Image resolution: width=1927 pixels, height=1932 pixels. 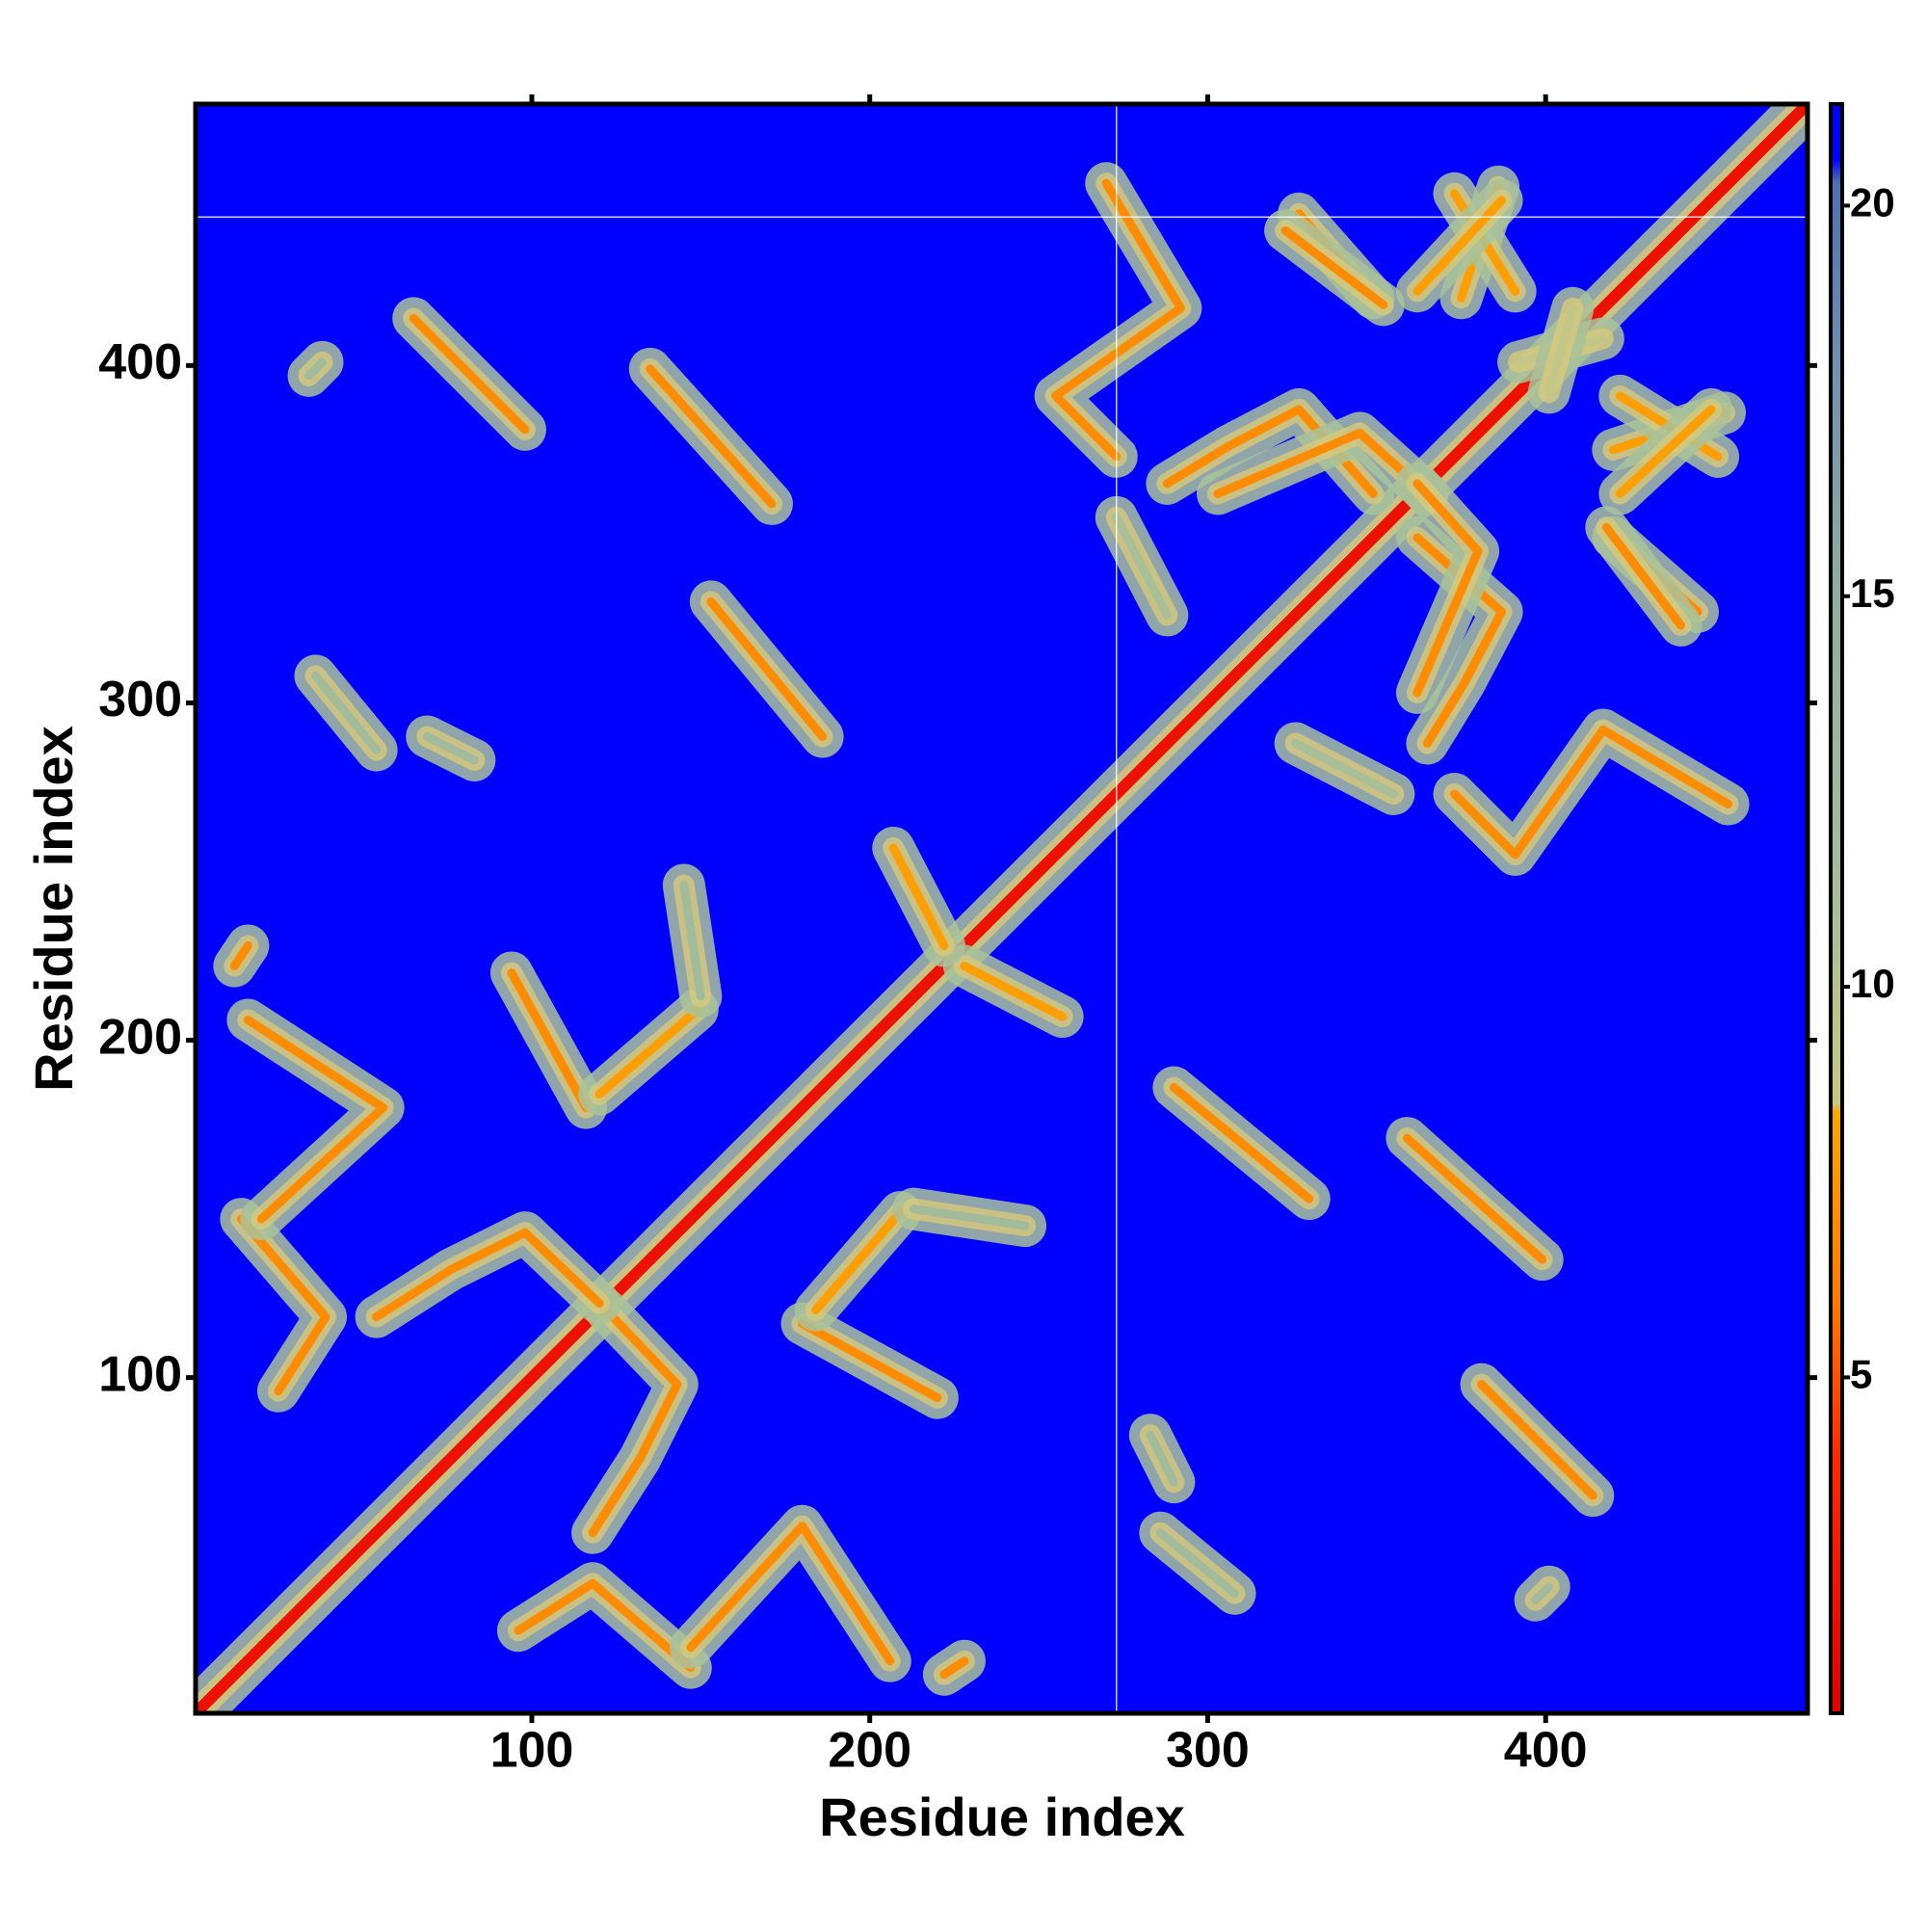 I want to click on colorbar: 5 10 15 20, so click(x=1862, y=908).